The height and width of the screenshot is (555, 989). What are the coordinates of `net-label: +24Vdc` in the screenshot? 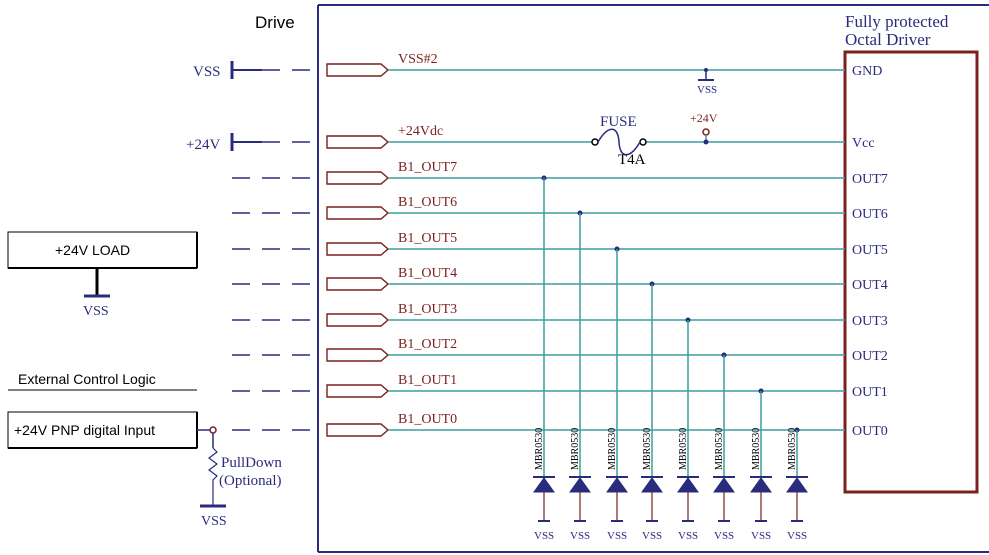 It's located at (420, 131).